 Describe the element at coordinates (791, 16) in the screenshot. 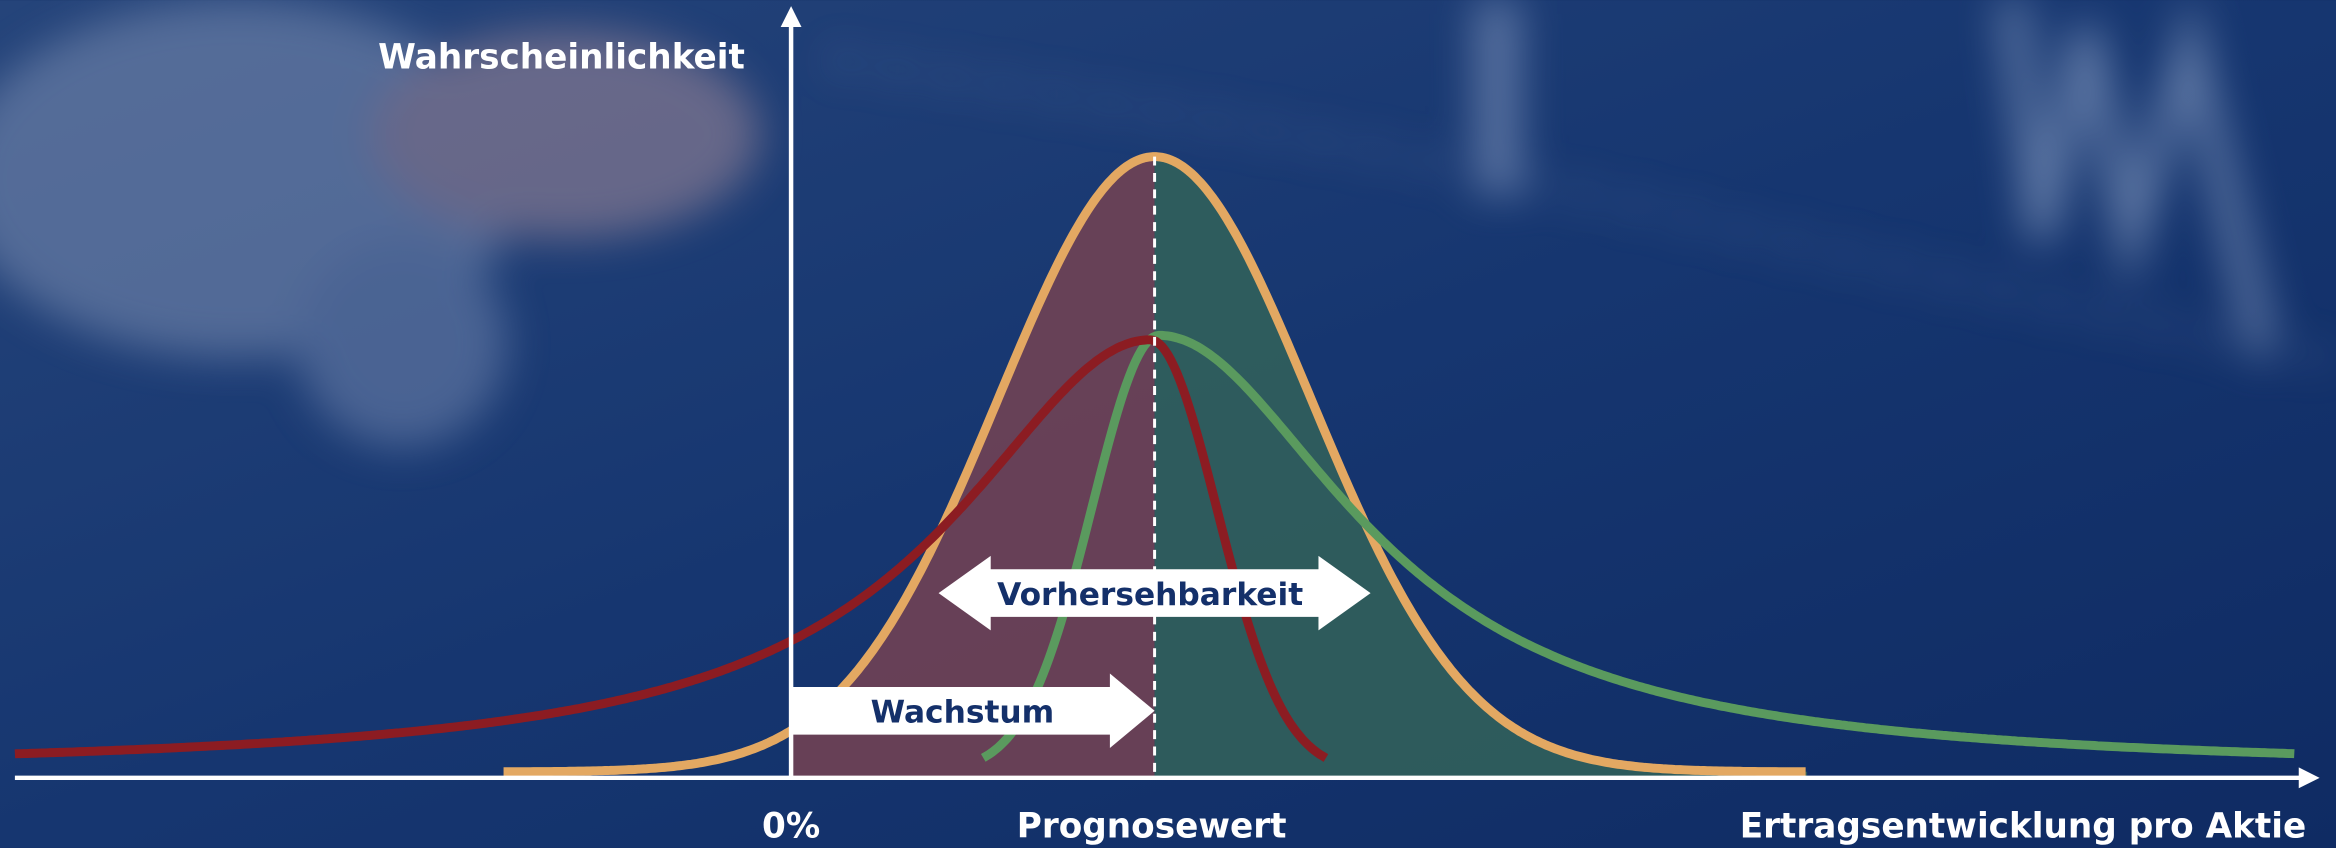

I see `y-axis-arrow` at that location.